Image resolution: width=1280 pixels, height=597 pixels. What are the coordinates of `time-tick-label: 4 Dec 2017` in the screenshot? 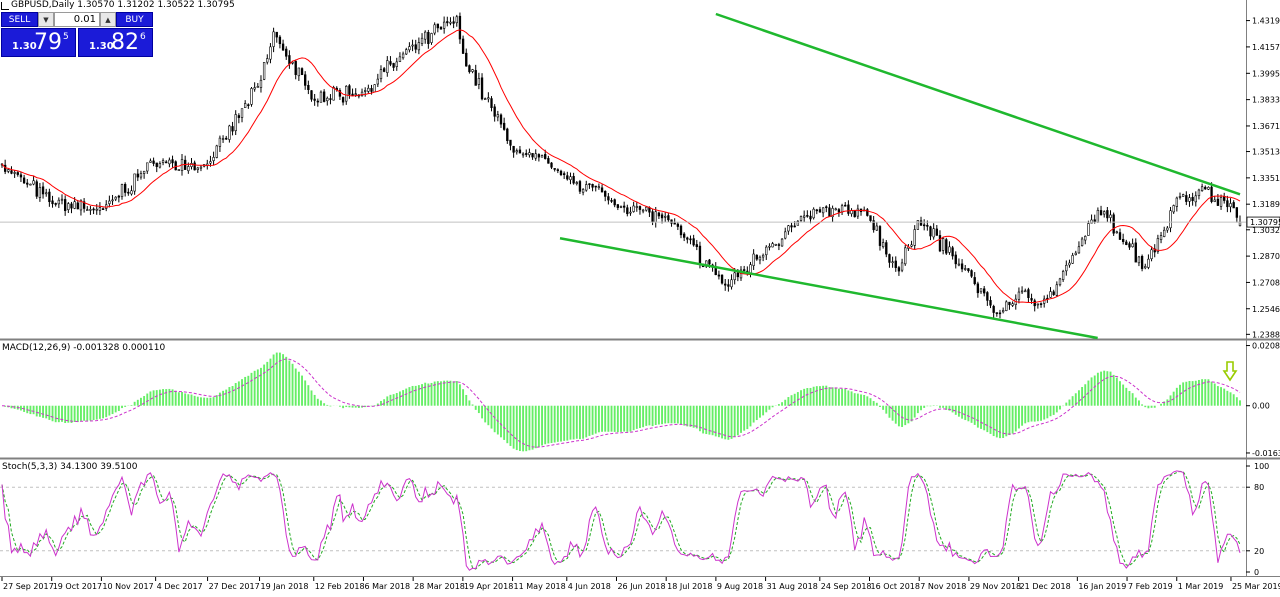 It's located at (180, 586).